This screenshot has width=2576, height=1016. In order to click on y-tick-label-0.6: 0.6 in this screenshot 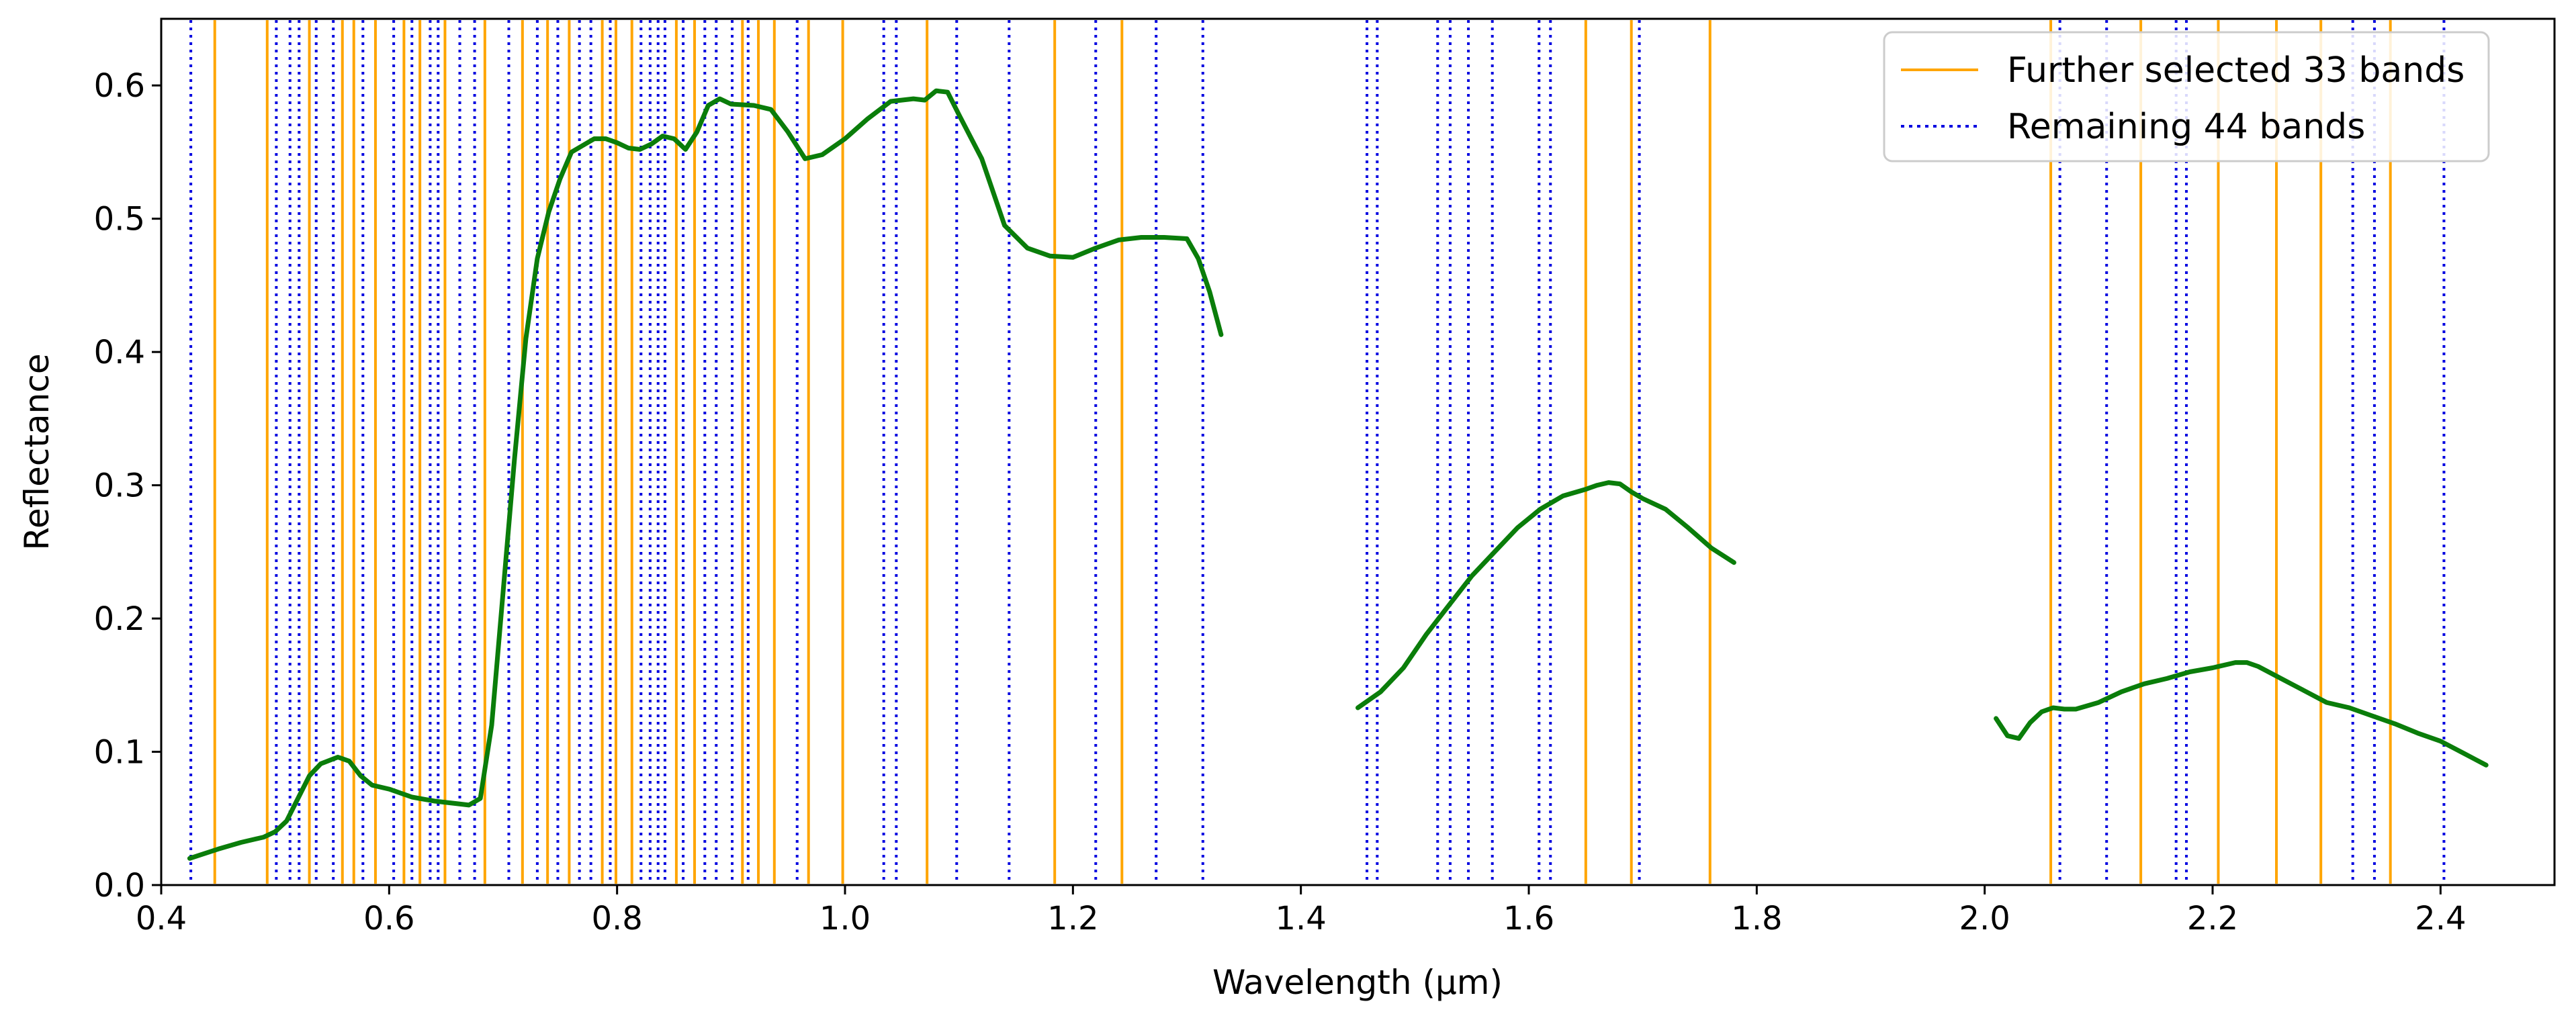, I will do `click(120, 86)`.